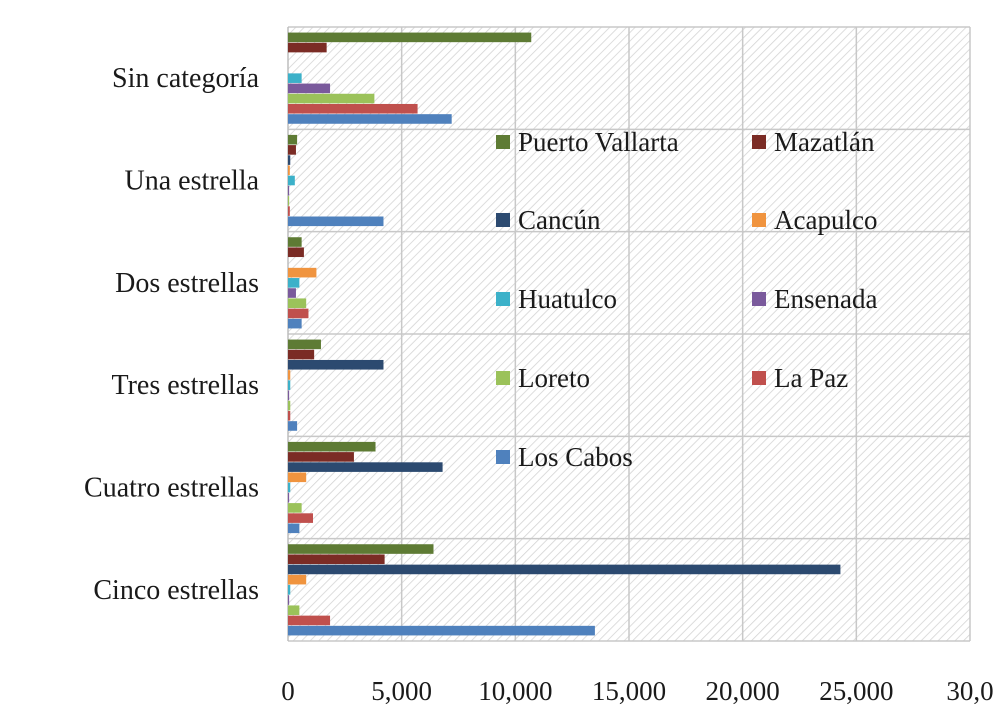 This screenshot has height=726, width=993. I want to click on category-label: Sin categoría, so click(186, 78).